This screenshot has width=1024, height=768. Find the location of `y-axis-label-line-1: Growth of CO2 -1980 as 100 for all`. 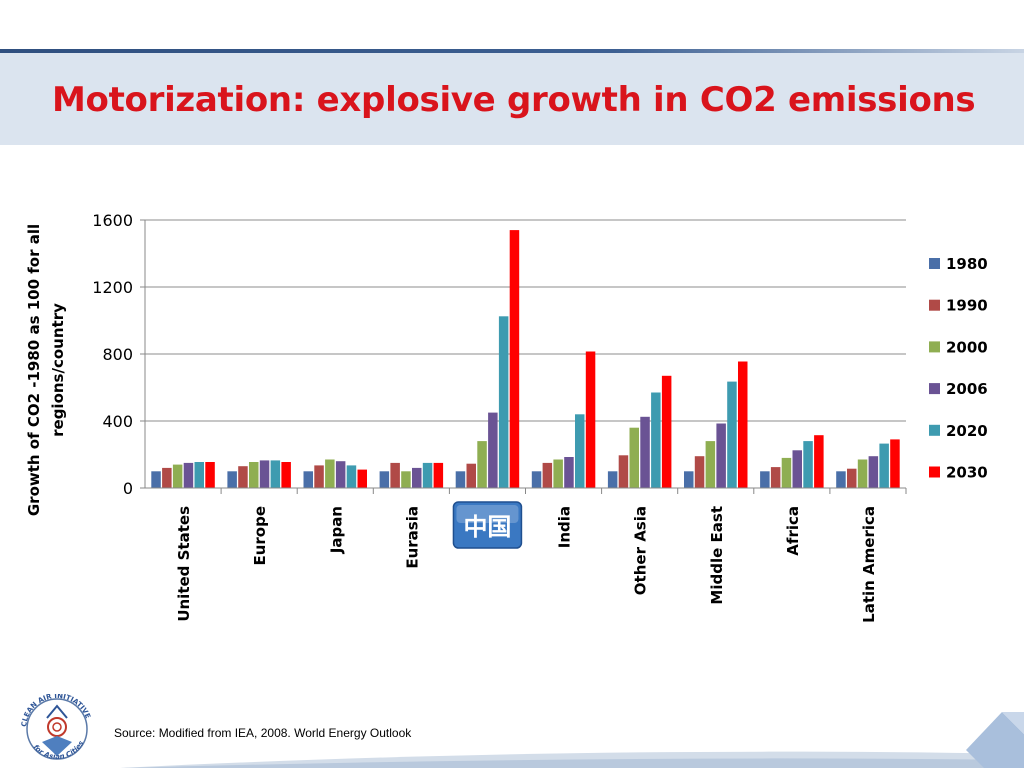

y-axis-label-line-1: Growth of CO2 -1980 as 100 for all is located at coordinates (34, 370).